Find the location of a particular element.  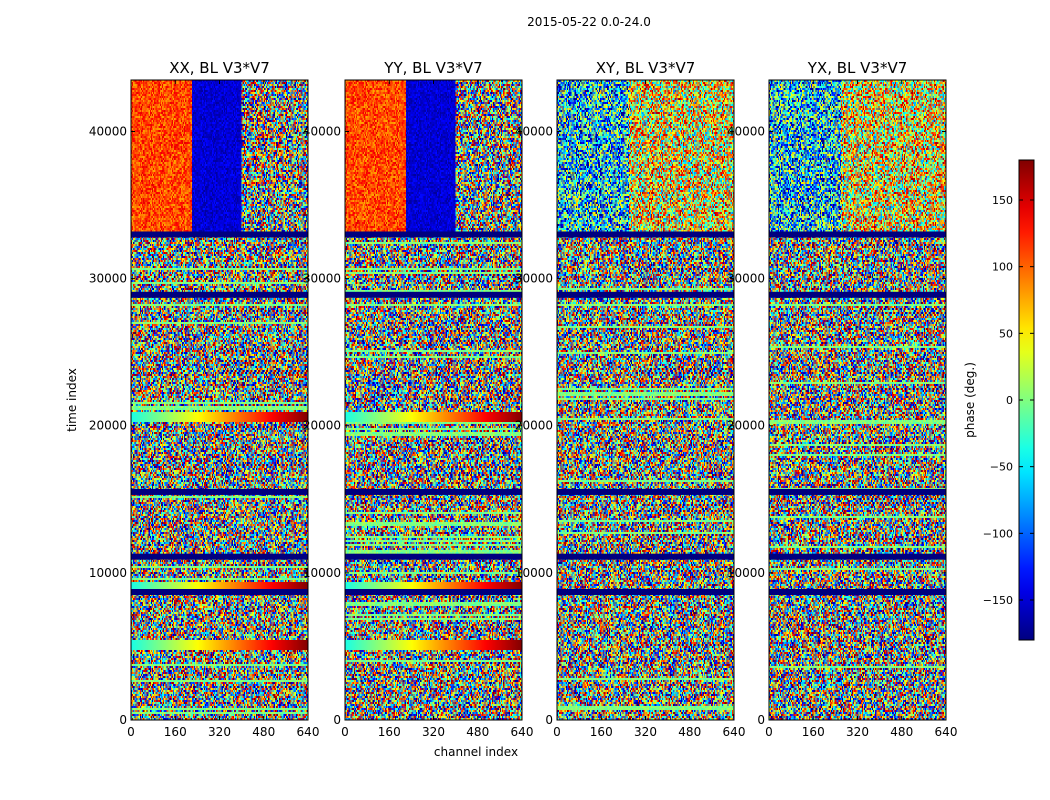

panel-title: YX, BL V3*V7 is located at coordinates (857, 68).